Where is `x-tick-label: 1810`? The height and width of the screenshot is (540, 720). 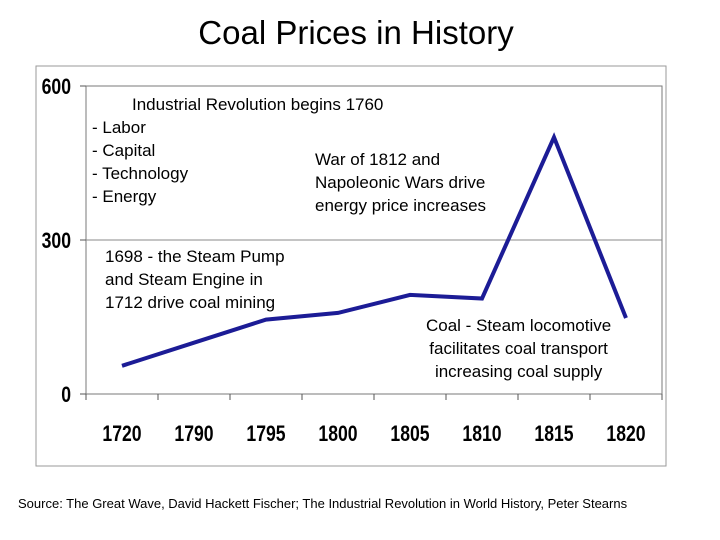 x-tick-label: 1810 is located at coordinates (481, 434).